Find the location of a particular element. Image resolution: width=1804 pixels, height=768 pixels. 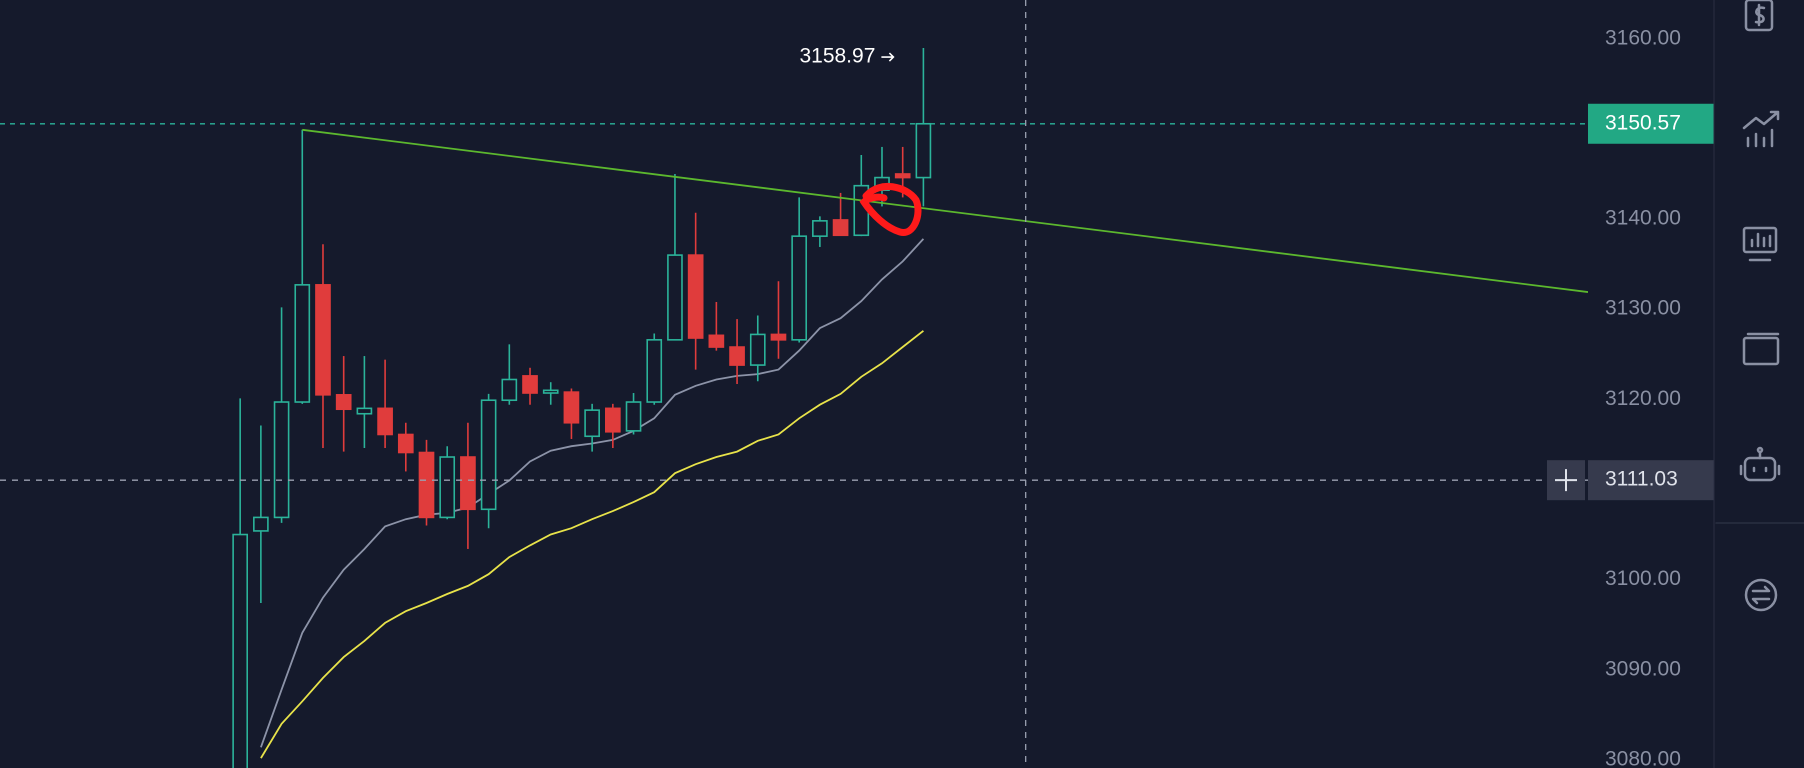

high-label-arrow is located at coordinates (888, 57).